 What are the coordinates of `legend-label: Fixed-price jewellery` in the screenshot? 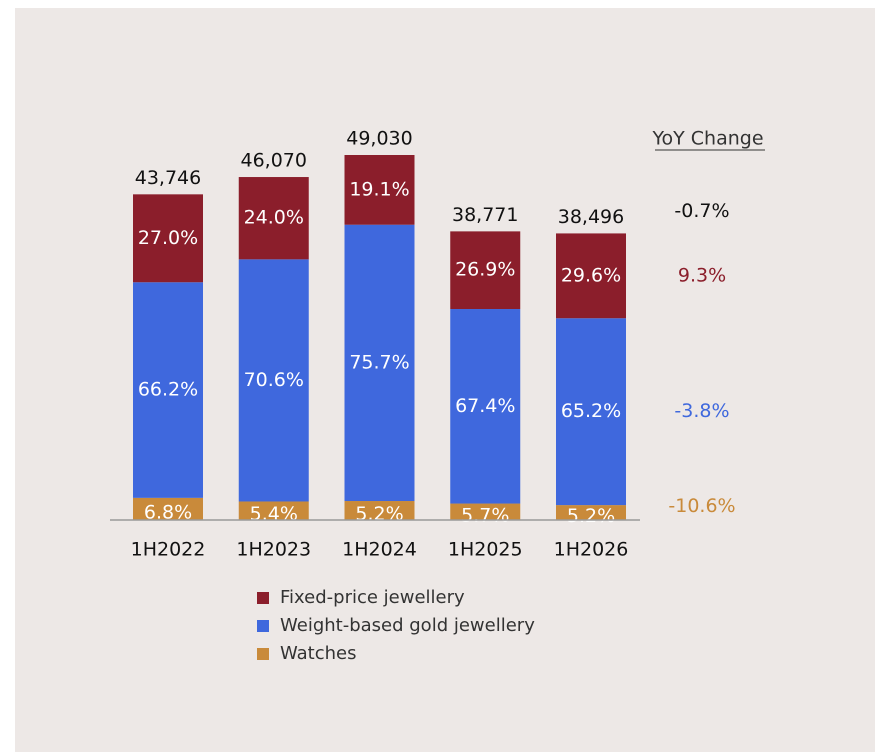 It's located at (372, 597).